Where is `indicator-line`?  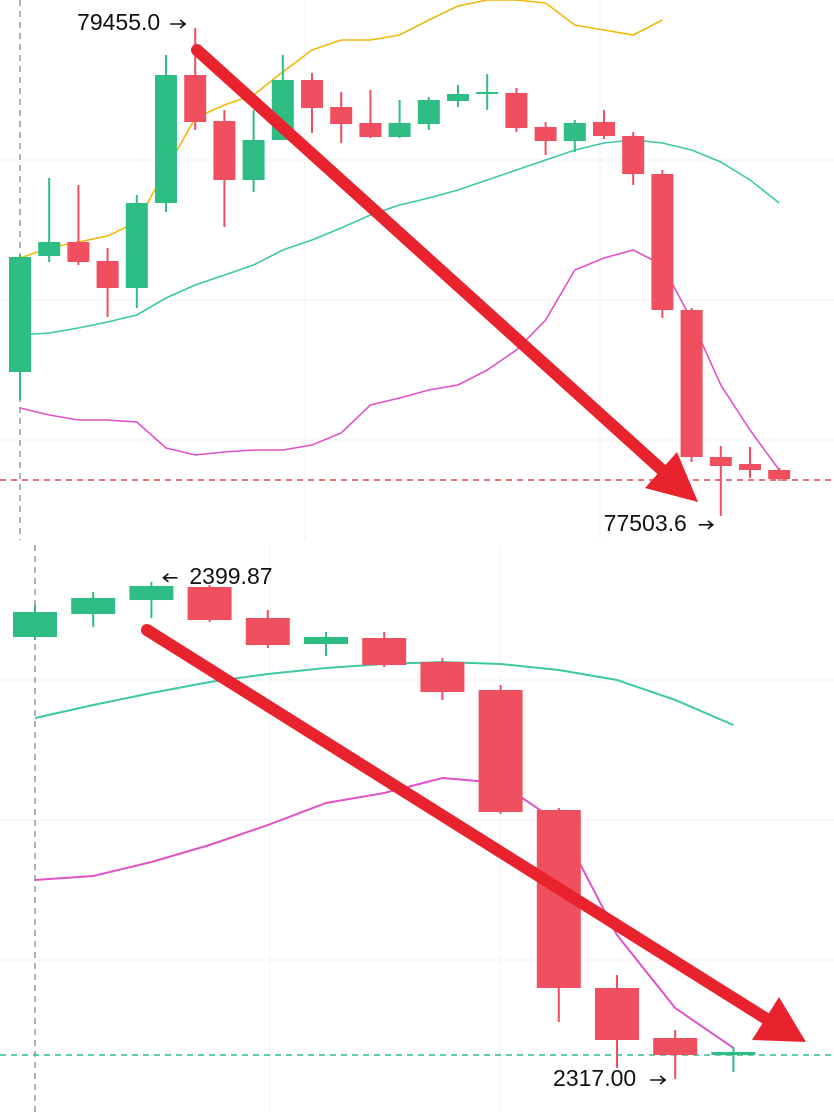
indicator-line is located at coordinates (384, 693).